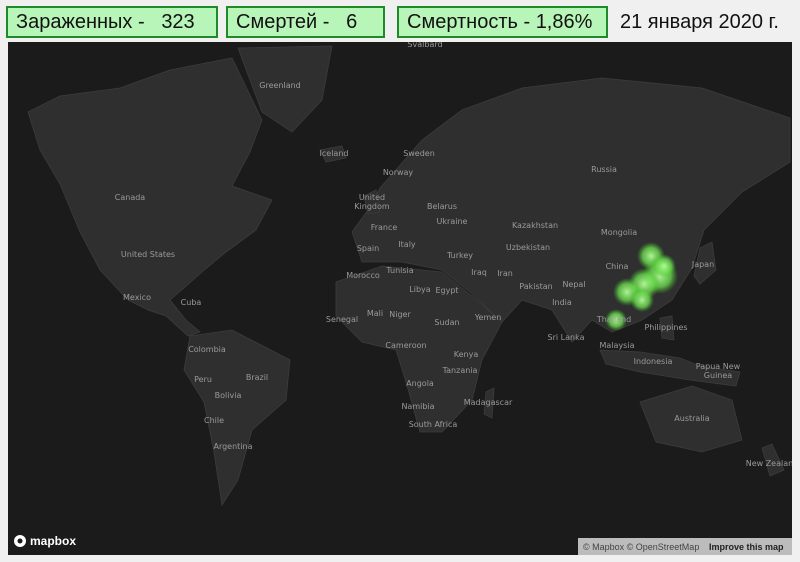 The image size is (800, 562). Describe the element at coordinates (280, 85) in the screenshot. I see `country-label: Greenland` at that location.